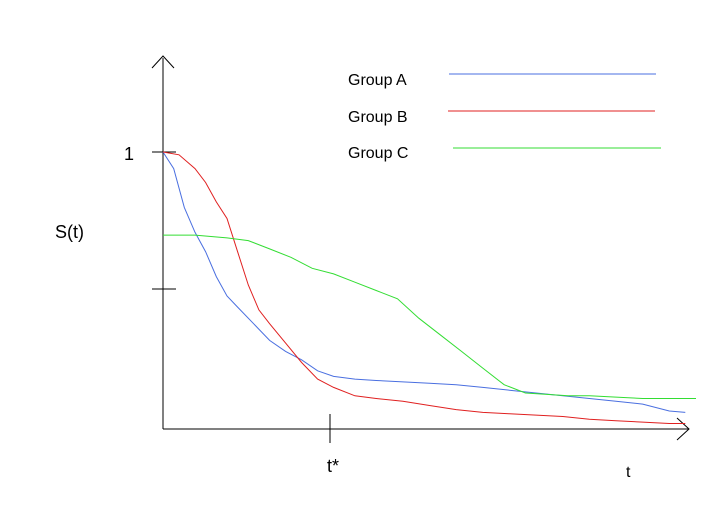 The image size is (721, 509). What do you see at coordinates (377, 80) in the screenshot?
I see `legend-label-group-a: Group A` at bounding box center [377, 80].